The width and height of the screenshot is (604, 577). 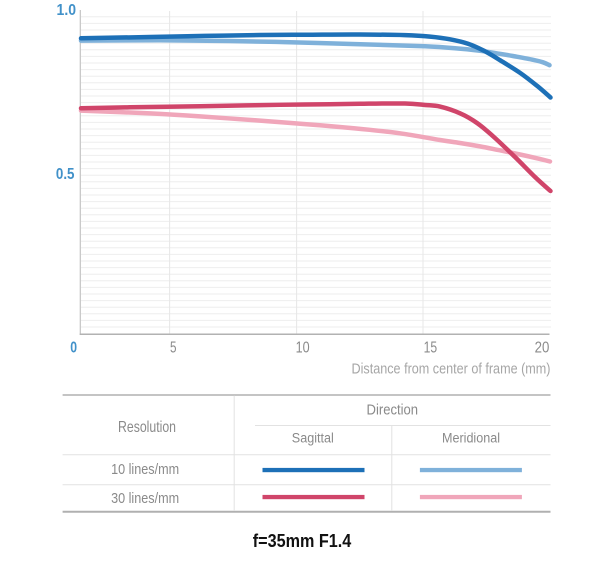 What do you see at coordinates (431, 347) in the screenshot?
I see `svg-text: 15` at bounding box center [431, 347].